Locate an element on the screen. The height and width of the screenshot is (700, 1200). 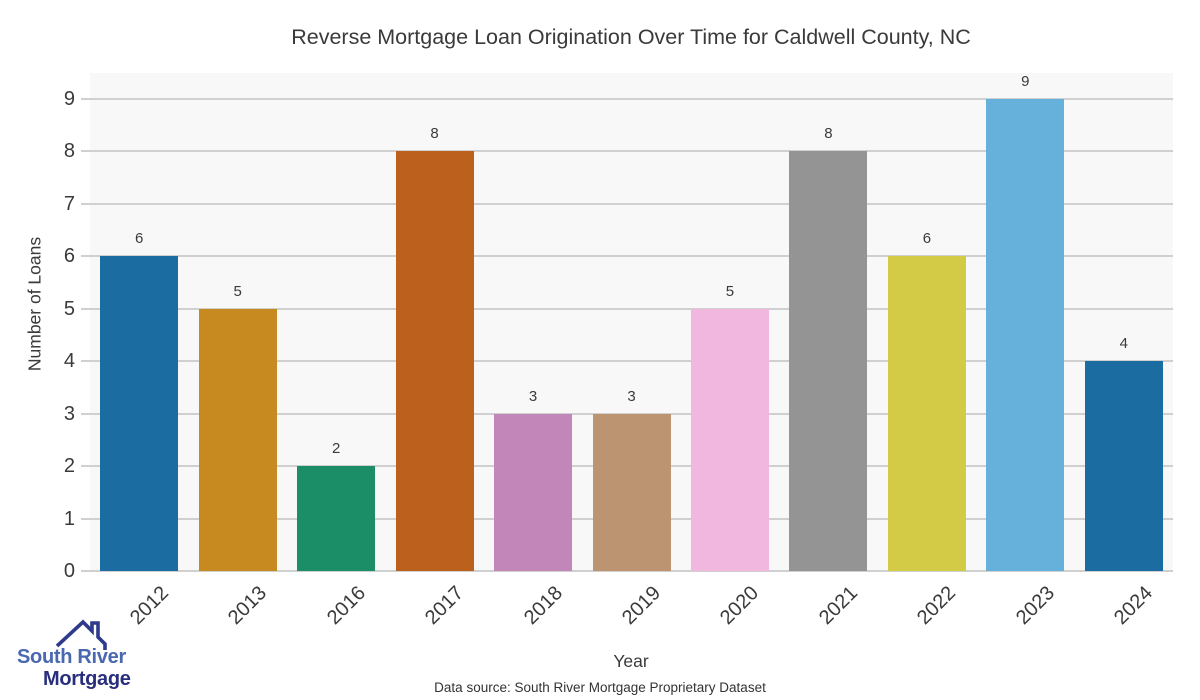
south-river-mortgage-logo: South River Mortgage is located at coordinates (85, 656).